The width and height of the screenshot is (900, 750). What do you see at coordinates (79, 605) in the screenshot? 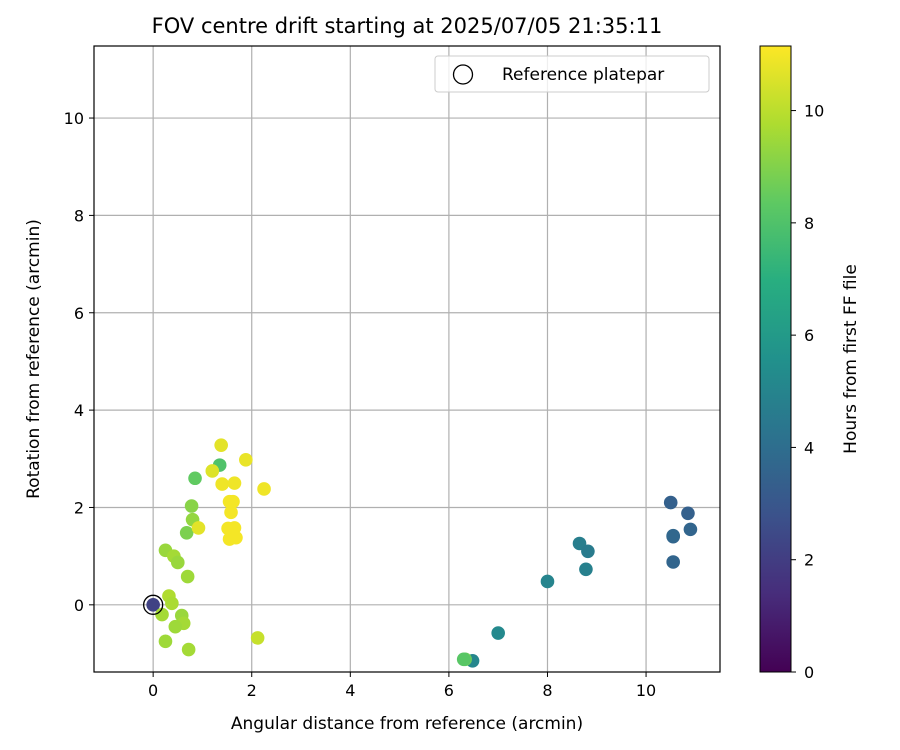
I see `y-tick-label: 0` at bounding box center [79, 605].